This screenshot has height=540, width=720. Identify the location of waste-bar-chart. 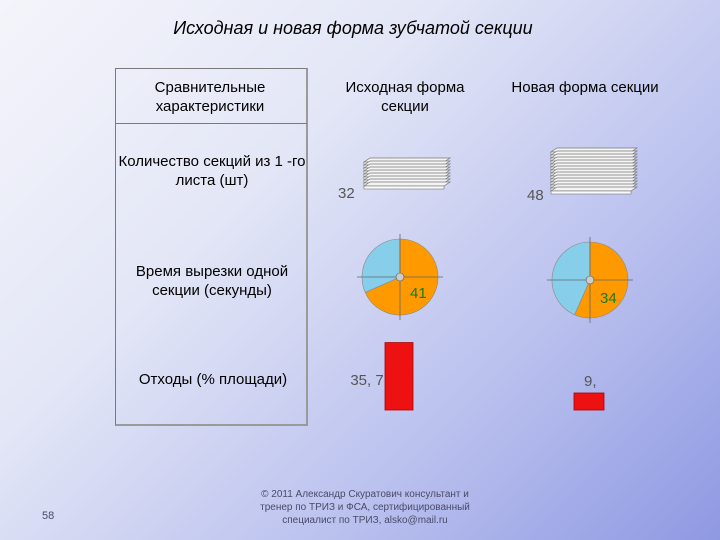
(494, 376).